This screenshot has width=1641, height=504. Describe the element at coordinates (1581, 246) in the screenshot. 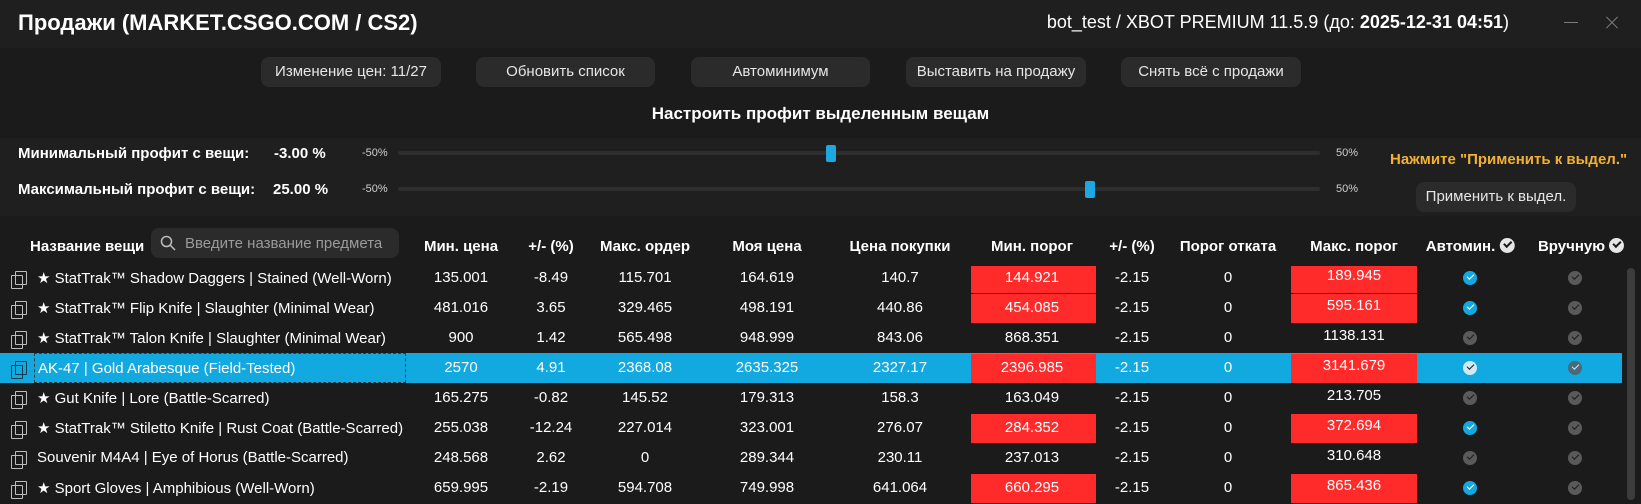

I see `col-manual: Вручную` at that location.